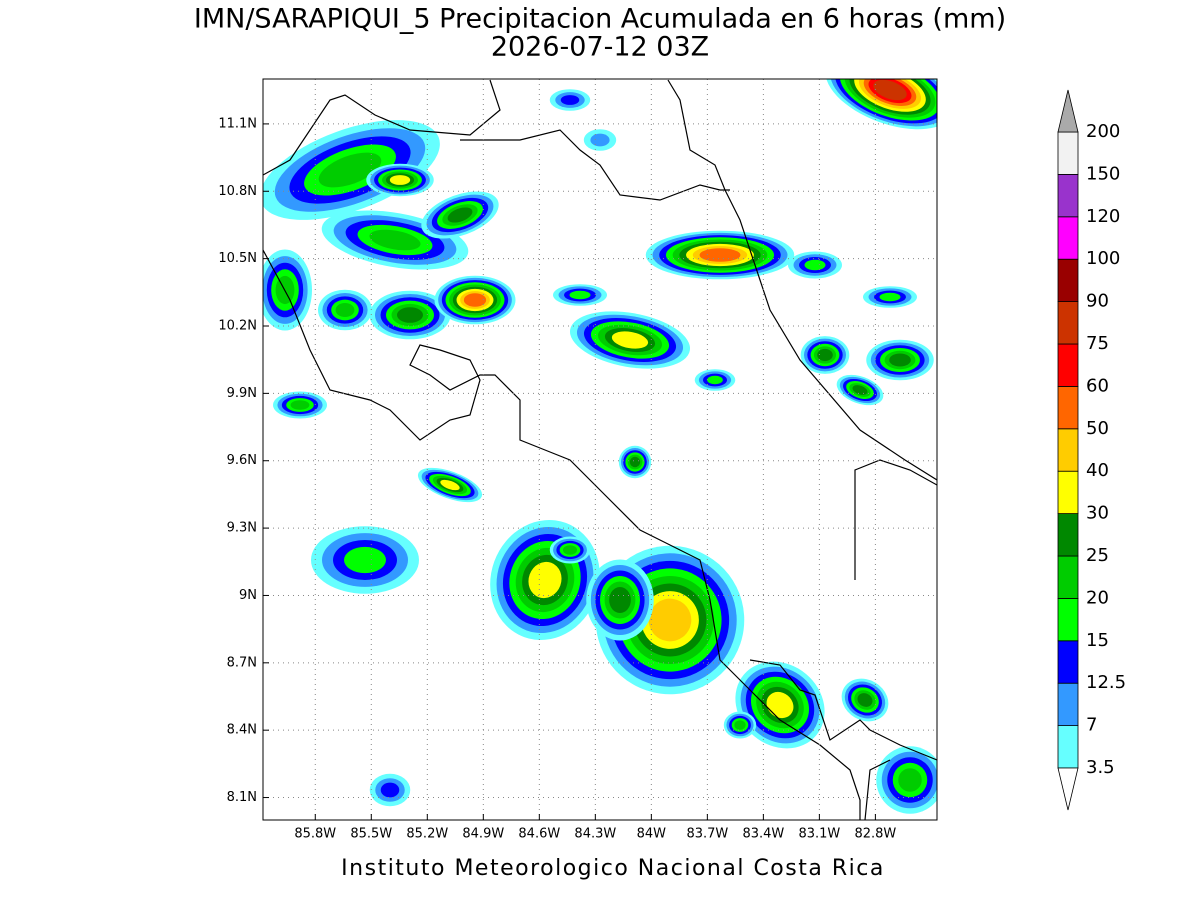 The width and height of the screenshot is (1200, 900). Describe the element at coordinates (237, 326) in the screenshot. I see `y-tick-label: 10.2N` at that location.